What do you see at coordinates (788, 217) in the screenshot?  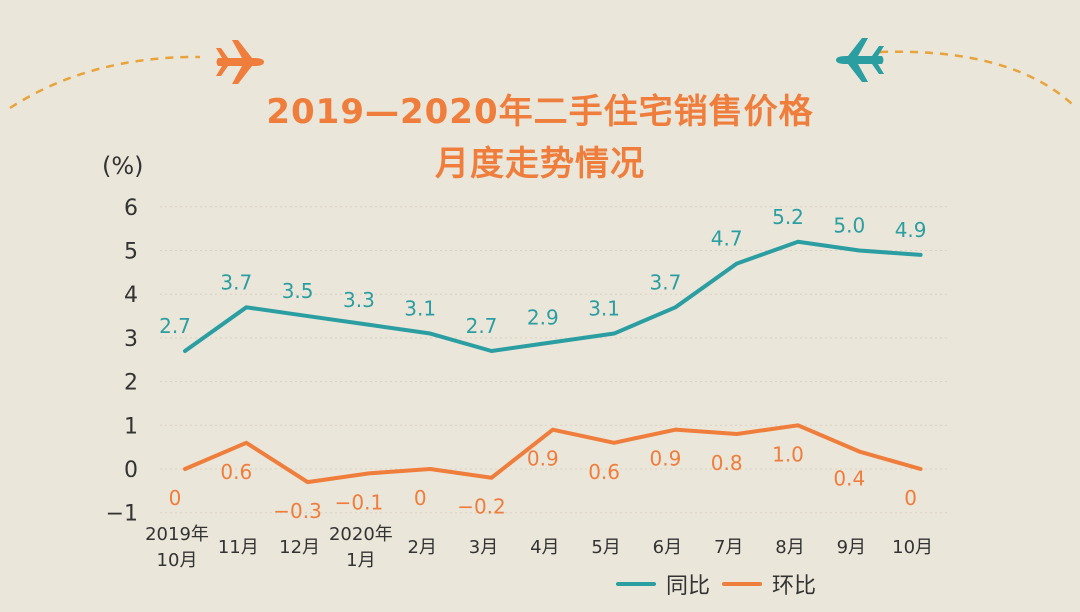 I see `data-label: 5.2` at bounding box center [788, 217].